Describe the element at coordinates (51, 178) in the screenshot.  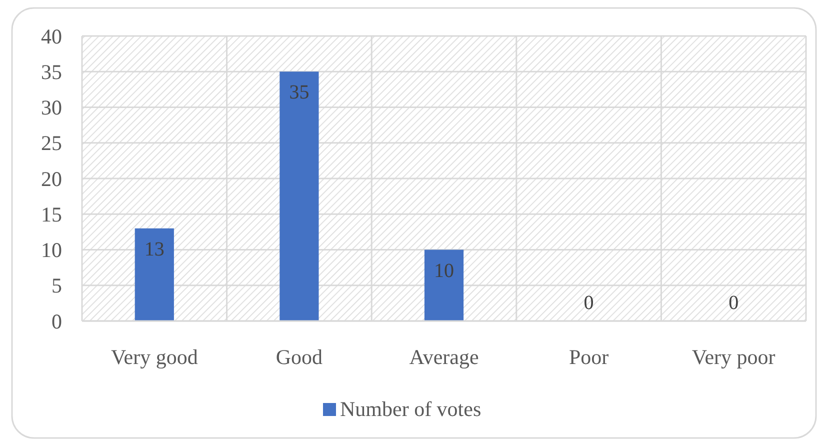
I see `y-tick-label: 20` at that location.